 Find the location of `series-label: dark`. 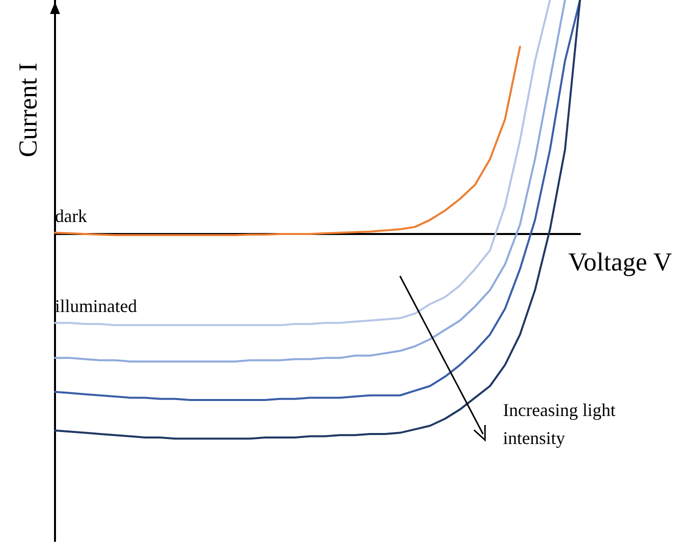

series-label: dark is located at coordinates (71, 216).